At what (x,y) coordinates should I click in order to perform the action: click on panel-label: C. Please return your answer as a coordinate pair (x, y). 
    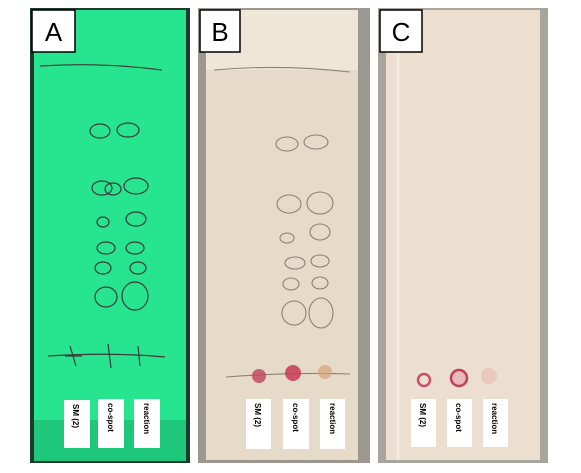
    Looking at the image, I should click on (401, 32).